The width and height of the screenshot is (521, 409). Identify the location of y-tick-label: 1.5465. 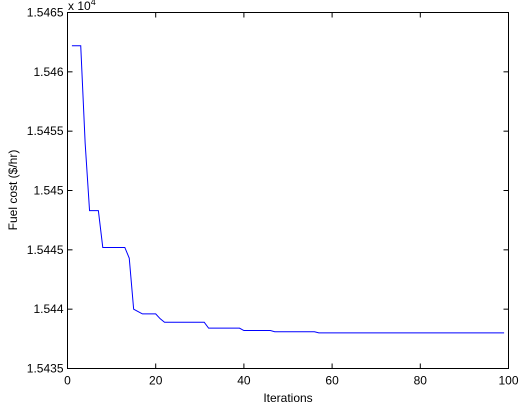
(45, 13).